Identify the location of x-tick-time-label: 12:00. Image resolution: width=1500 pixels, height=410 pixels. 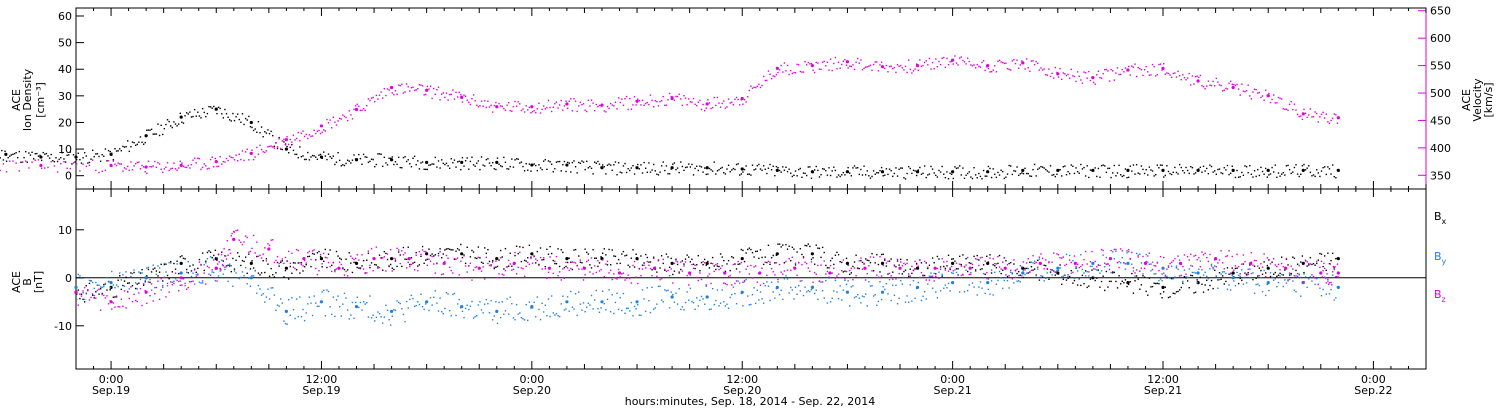
(742, 379).